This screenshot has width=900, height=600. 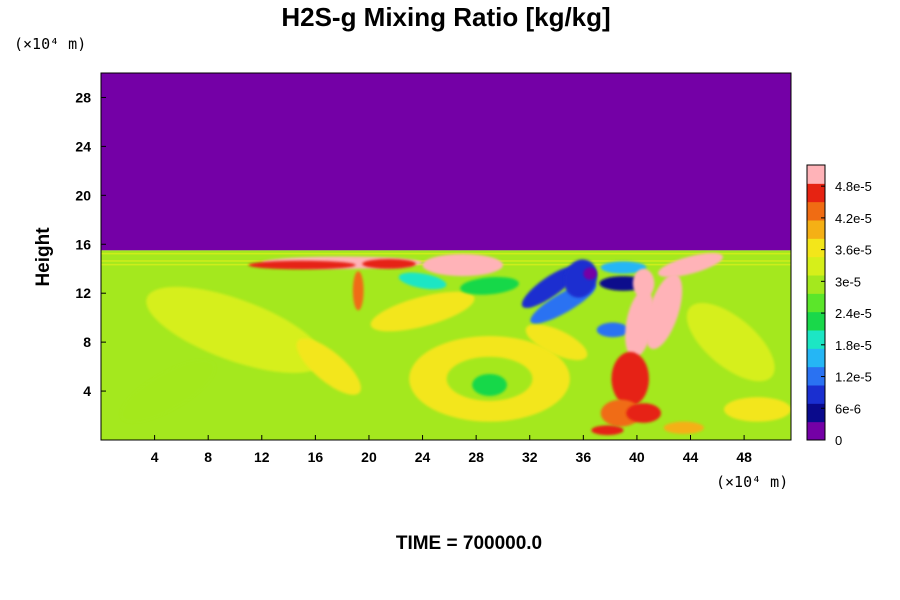 I want to click on x-tick-label: 8, so click(x=208, y=457).